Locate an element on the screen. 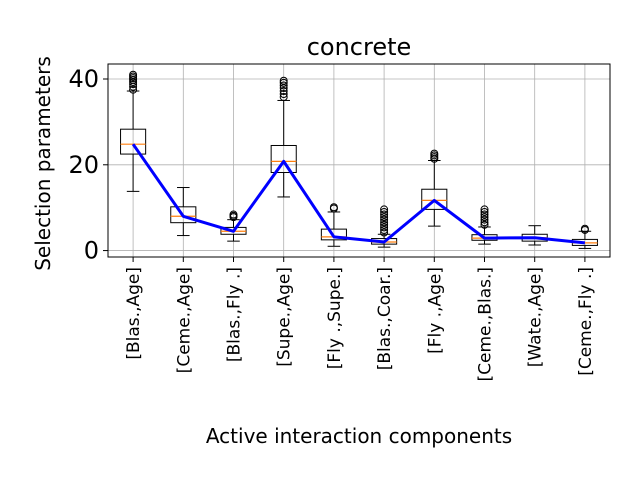 This screenshot has height=480, width=640. y-axis-ticks: 0 20 40 is located at coordinates (88, 165).